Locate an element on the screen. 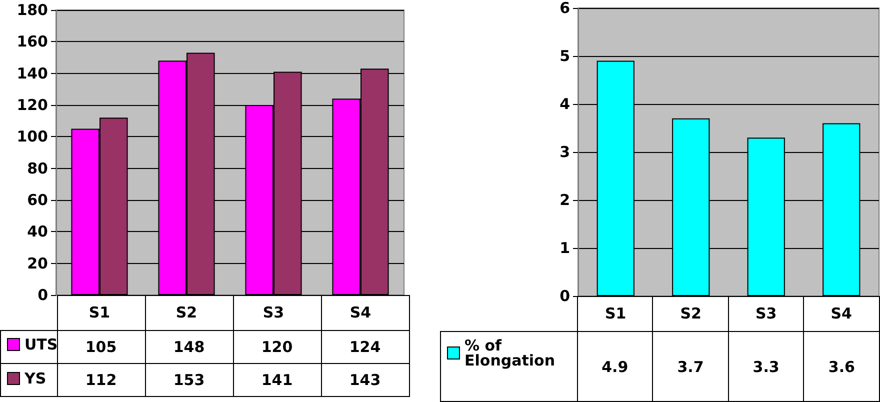  y-tick-label: 80 is located at coordinates (37, 168).